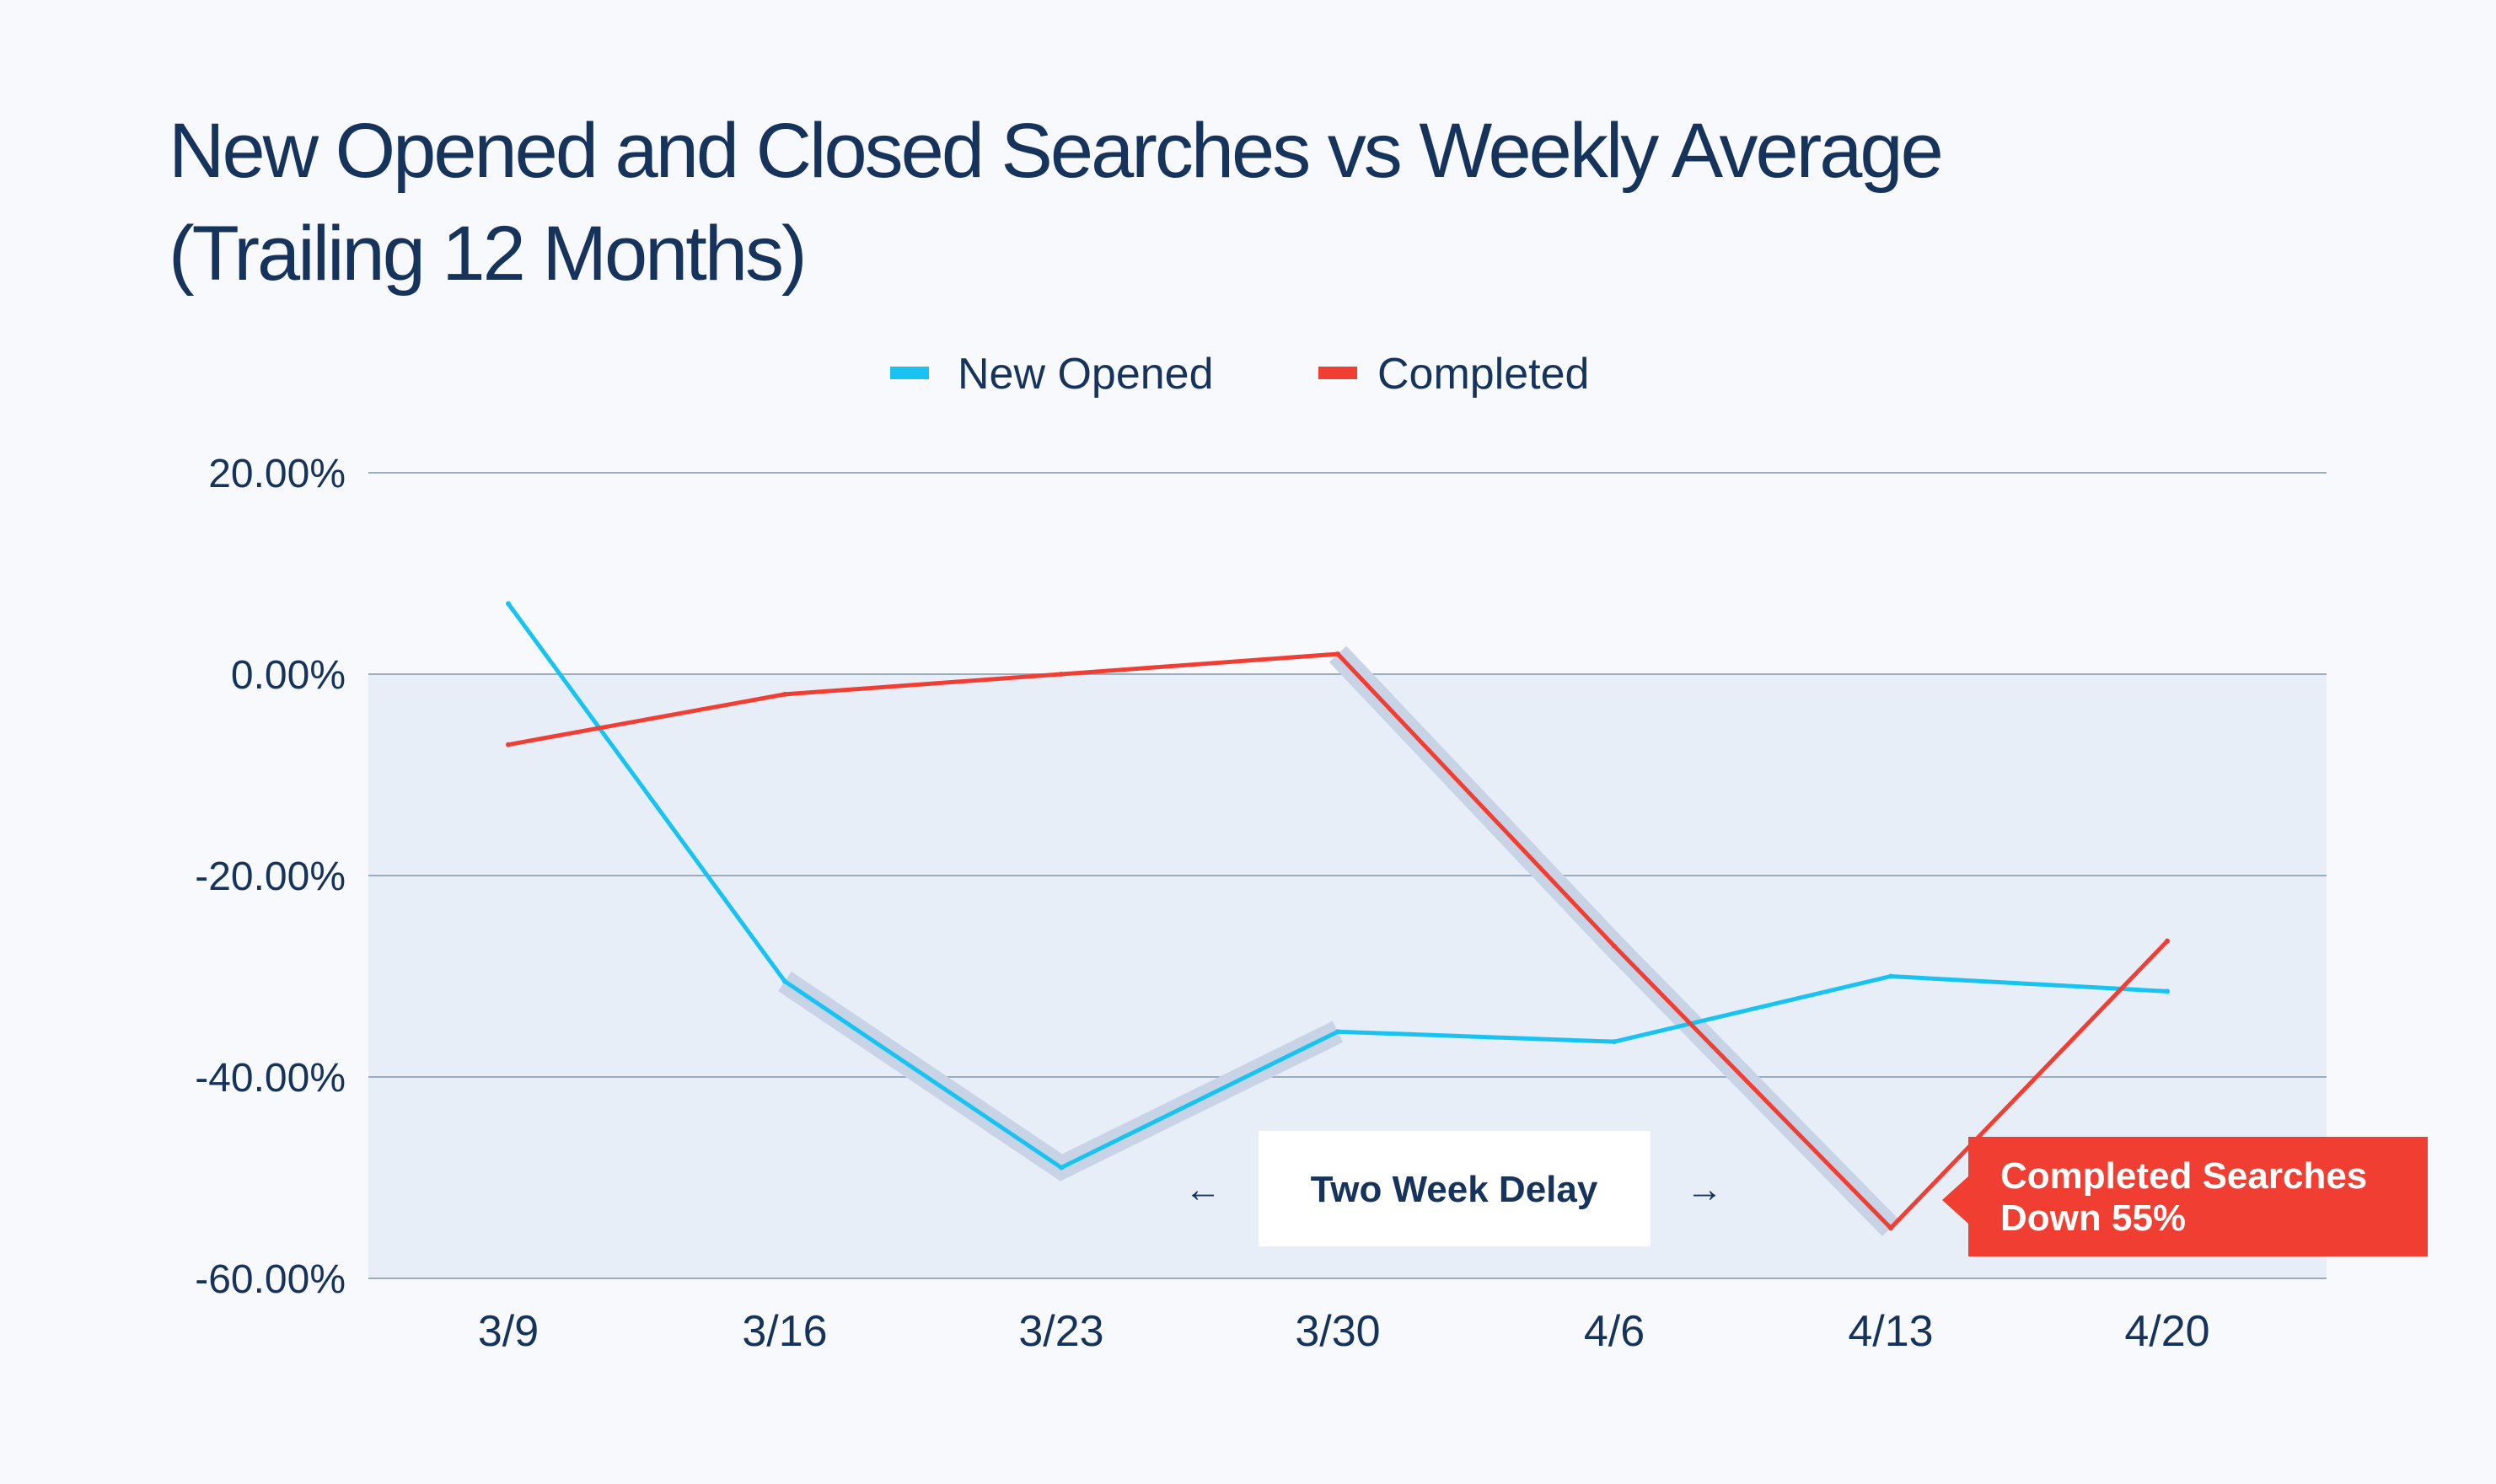  What do you see at coordinates (2166, 1331) in the screenshot?
I see `x-tick-label: 4/20` at bounding box center [2166, 1331].